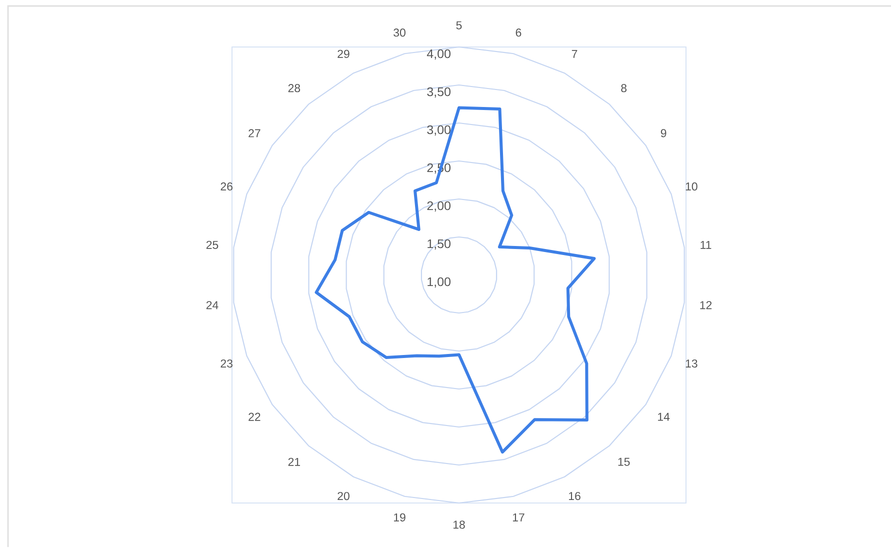  What do you see at coordinates (212, 245) in the screenshot?
I see `spoke-label: 25` at bounding box center [212, 245].